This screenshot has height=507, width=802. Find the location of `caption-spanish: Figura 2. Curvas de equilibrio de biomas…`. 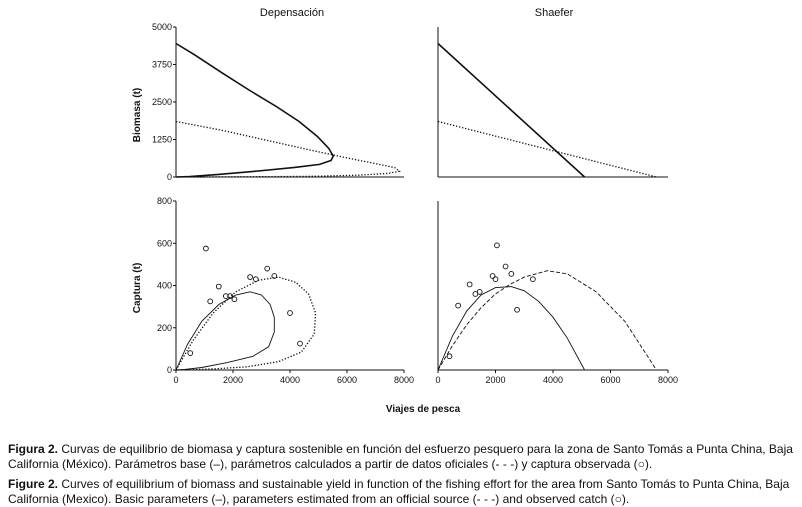

caption-spanish: Figura 2. Curvas de equilibrio de biomas… is located at coordinates (403, 457).